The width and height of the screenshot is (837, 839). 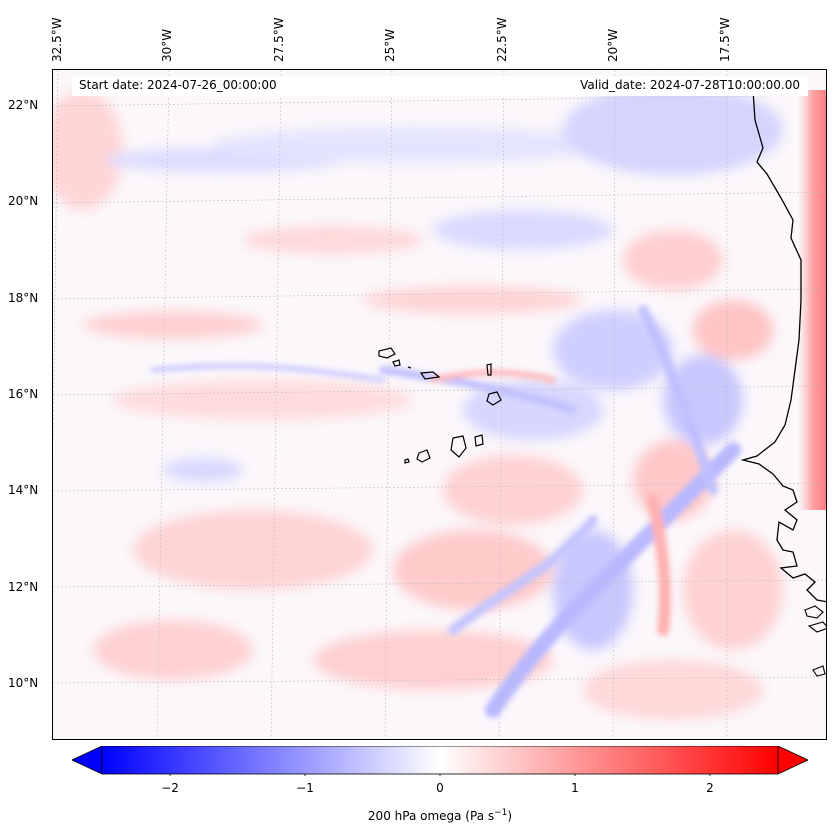 I want to click on africa-coastline, so click(x=783, y=346).